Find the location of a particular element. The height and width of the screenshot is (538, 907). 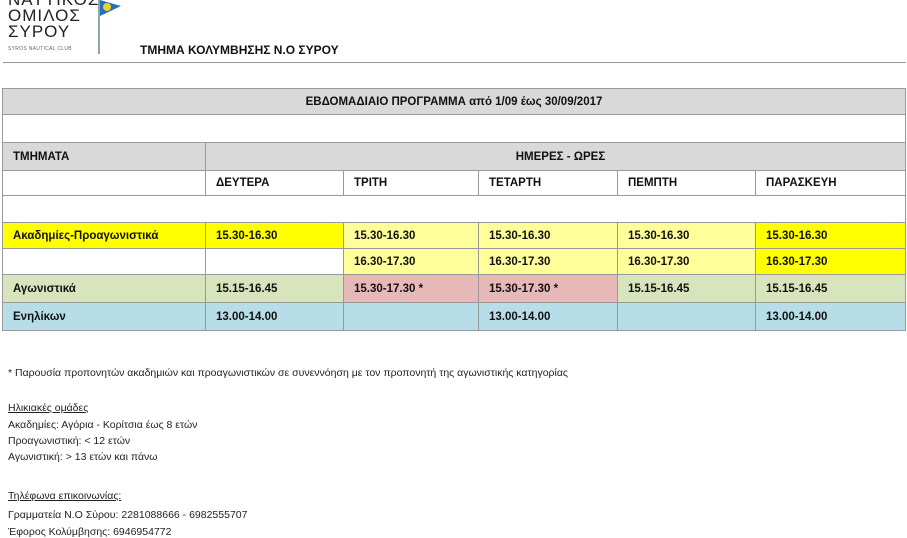

age-group-line: Προαγωνιστική: < 12 ετών is located at coordinates (69, 441).